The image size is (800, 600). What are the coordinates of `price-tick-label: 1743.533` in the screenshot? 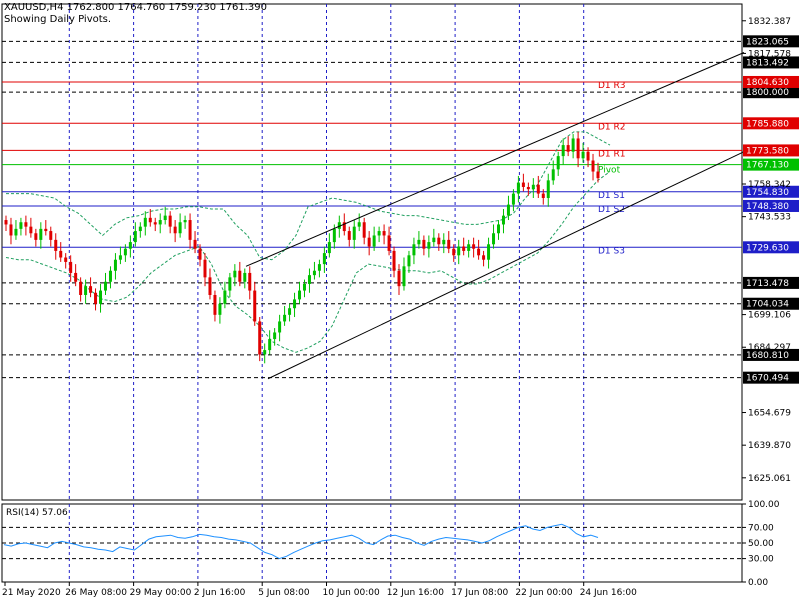 It's located at (769, 218).